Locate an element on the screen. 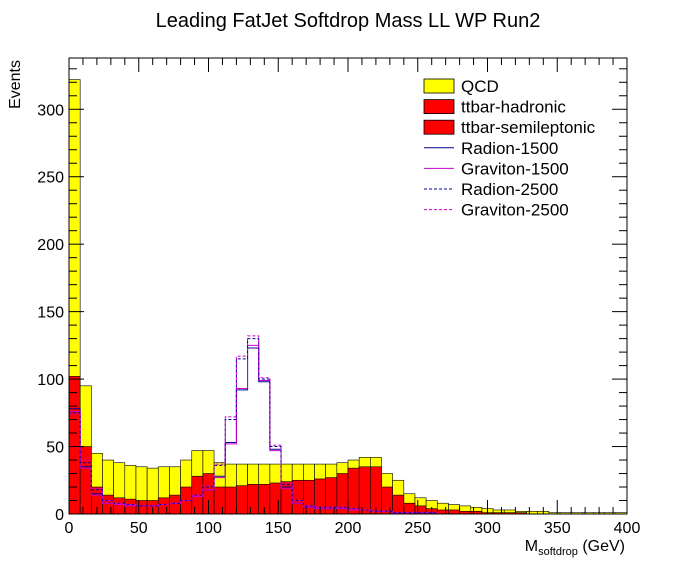  y-tick-label: 300 is located at coordinates (50, 110).